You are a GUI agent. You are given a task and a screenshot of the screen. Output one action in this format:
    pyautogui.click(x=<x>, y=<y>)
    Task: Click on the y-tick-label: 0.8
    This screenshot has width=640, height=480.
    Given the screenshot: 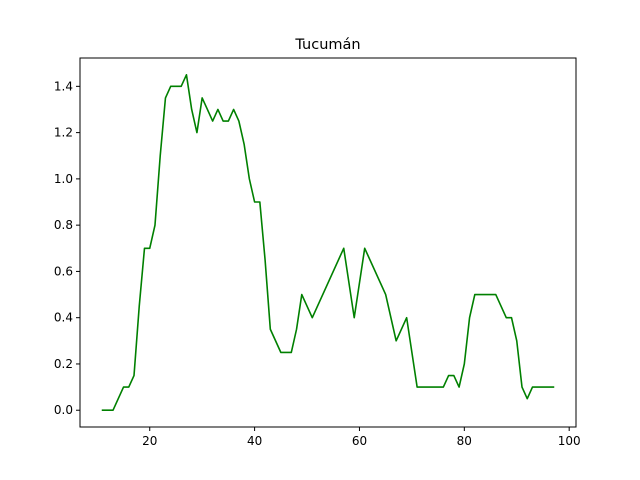 What is the action you would take?
    pyautogui.click(x=63, y=225)
    